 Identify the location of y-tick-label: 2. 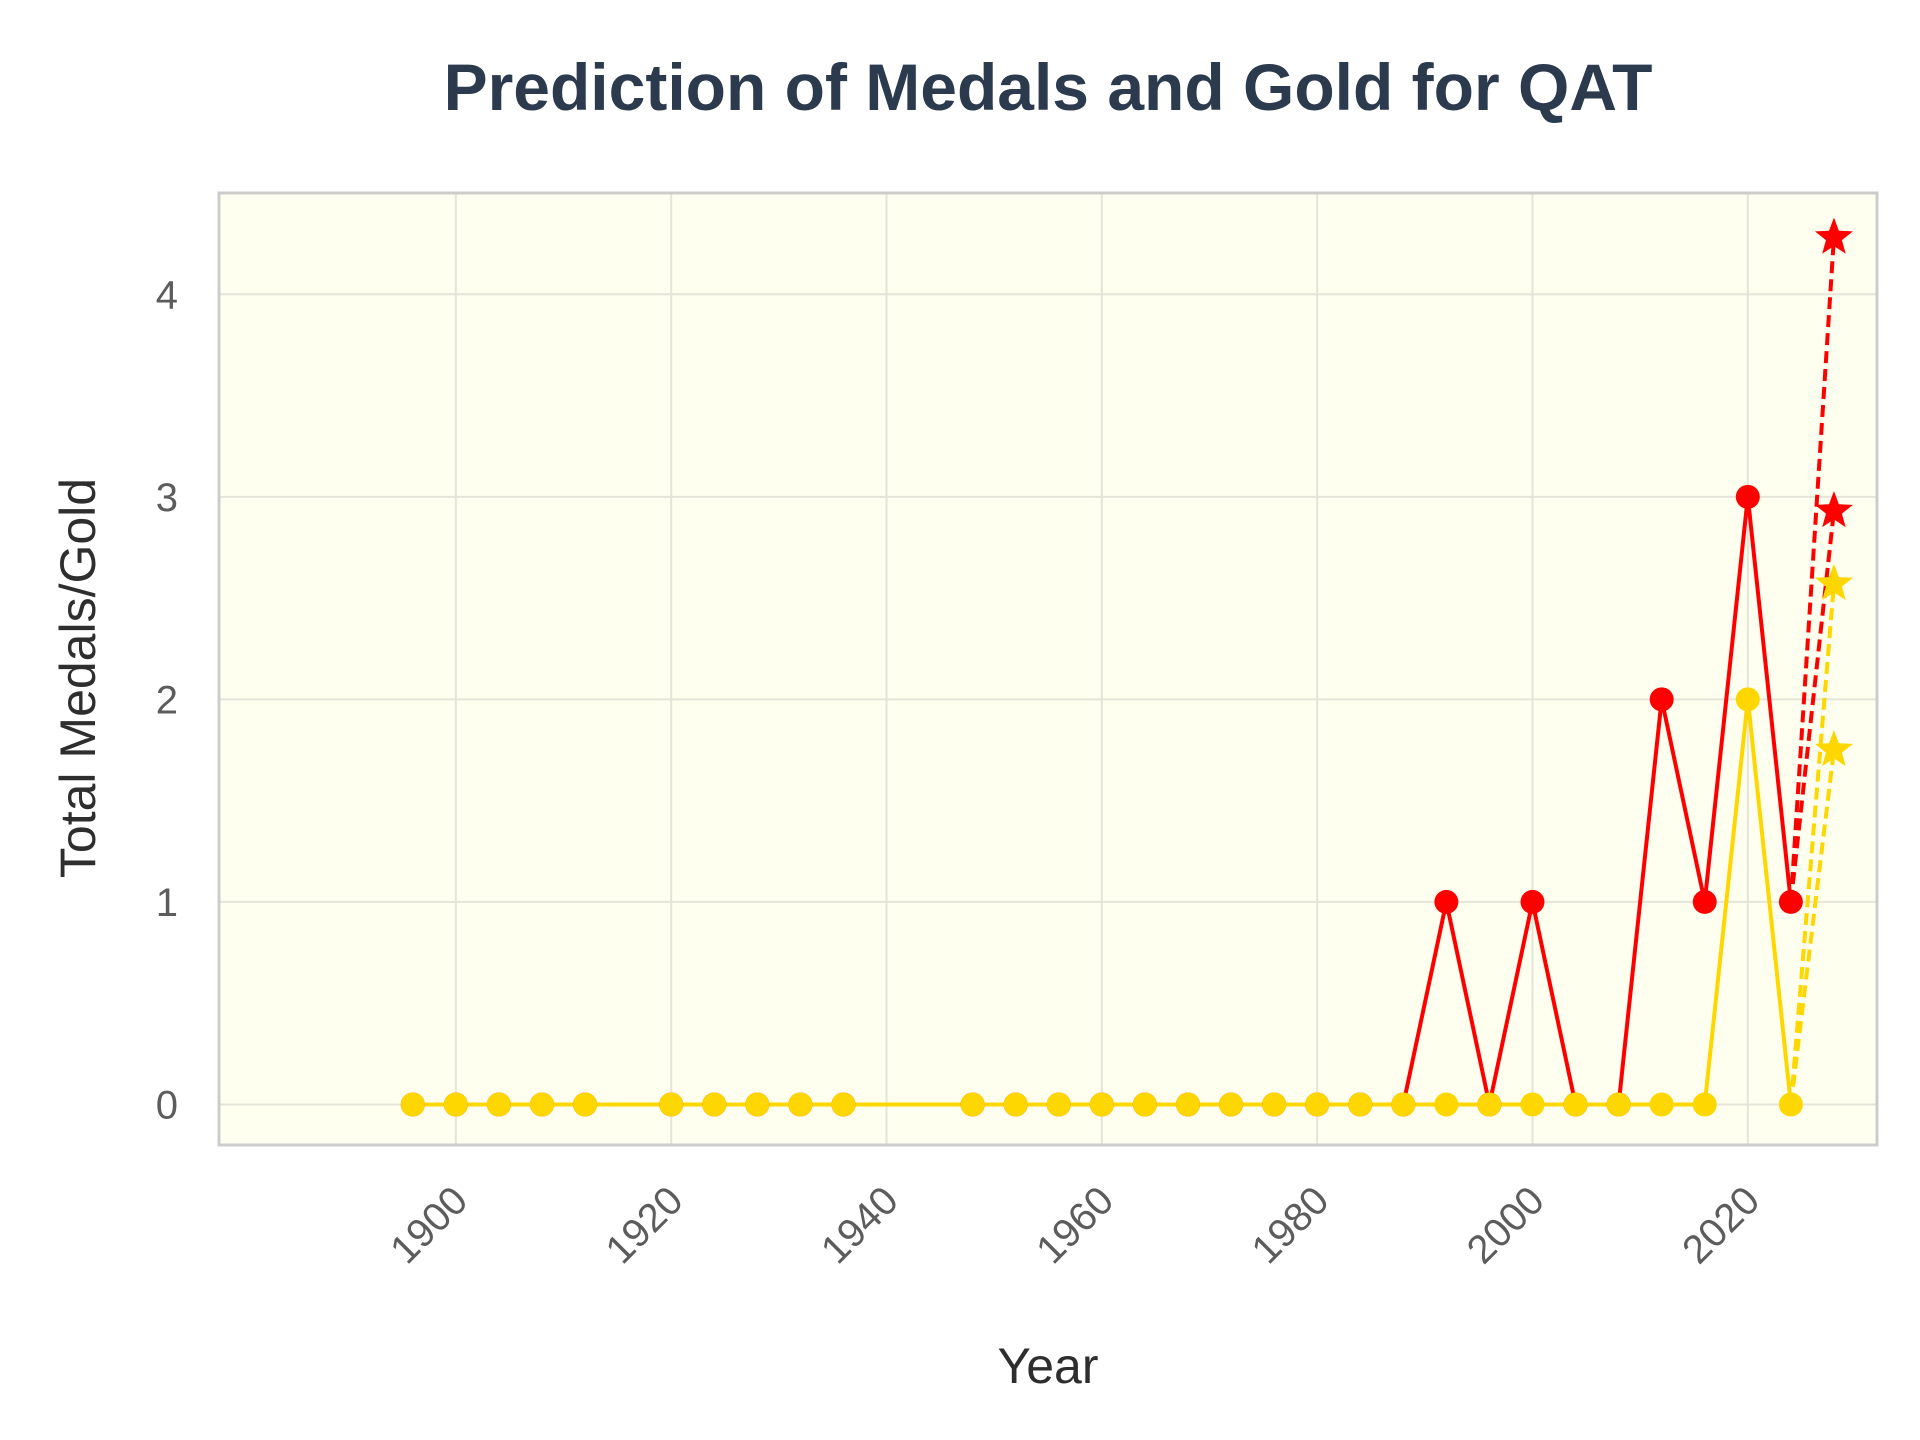
(167, 700).